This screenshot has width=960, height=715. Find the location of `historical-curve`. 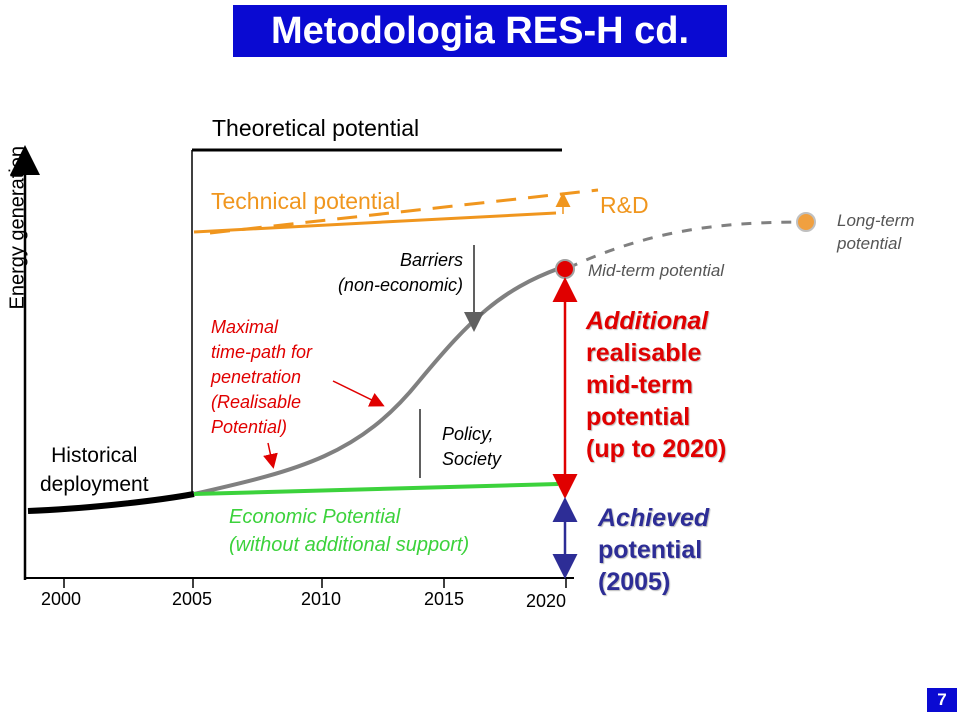

historical-curve is located at coordinates (111, 502).